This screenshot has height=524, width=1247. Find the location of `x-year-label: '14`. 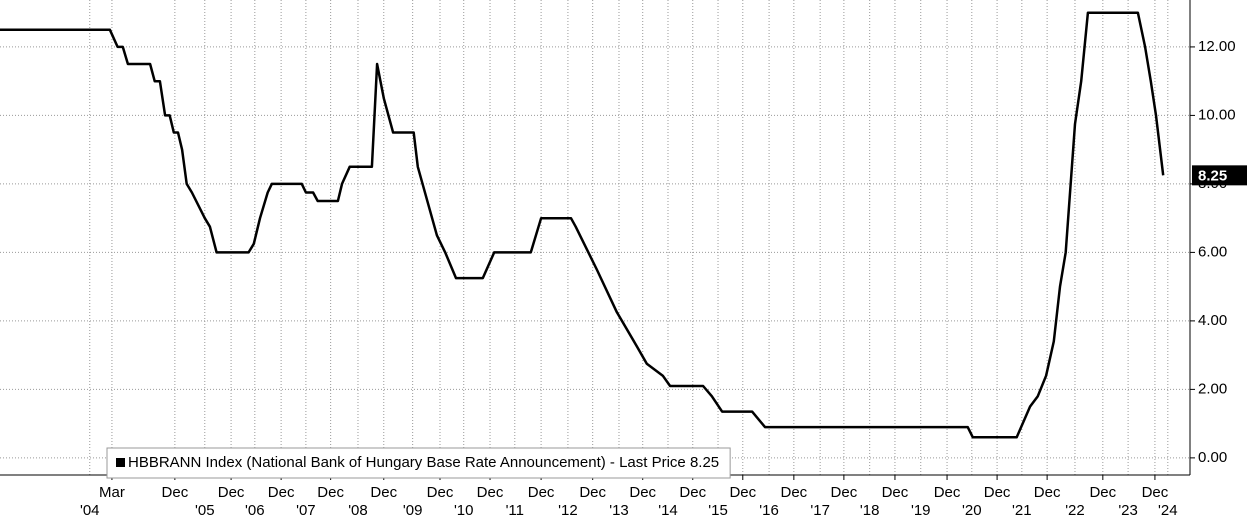

x-year-label: '14 is located at coordinates (668, 510).